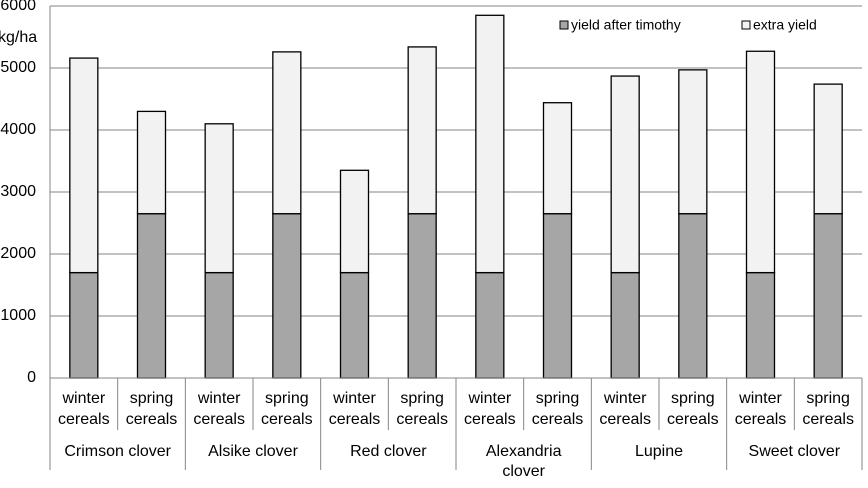 The image size is (868, 488). Describe the element at coordinates (524, 461) in the screenshot. I see `group-label: Alexandria clover` at that location.